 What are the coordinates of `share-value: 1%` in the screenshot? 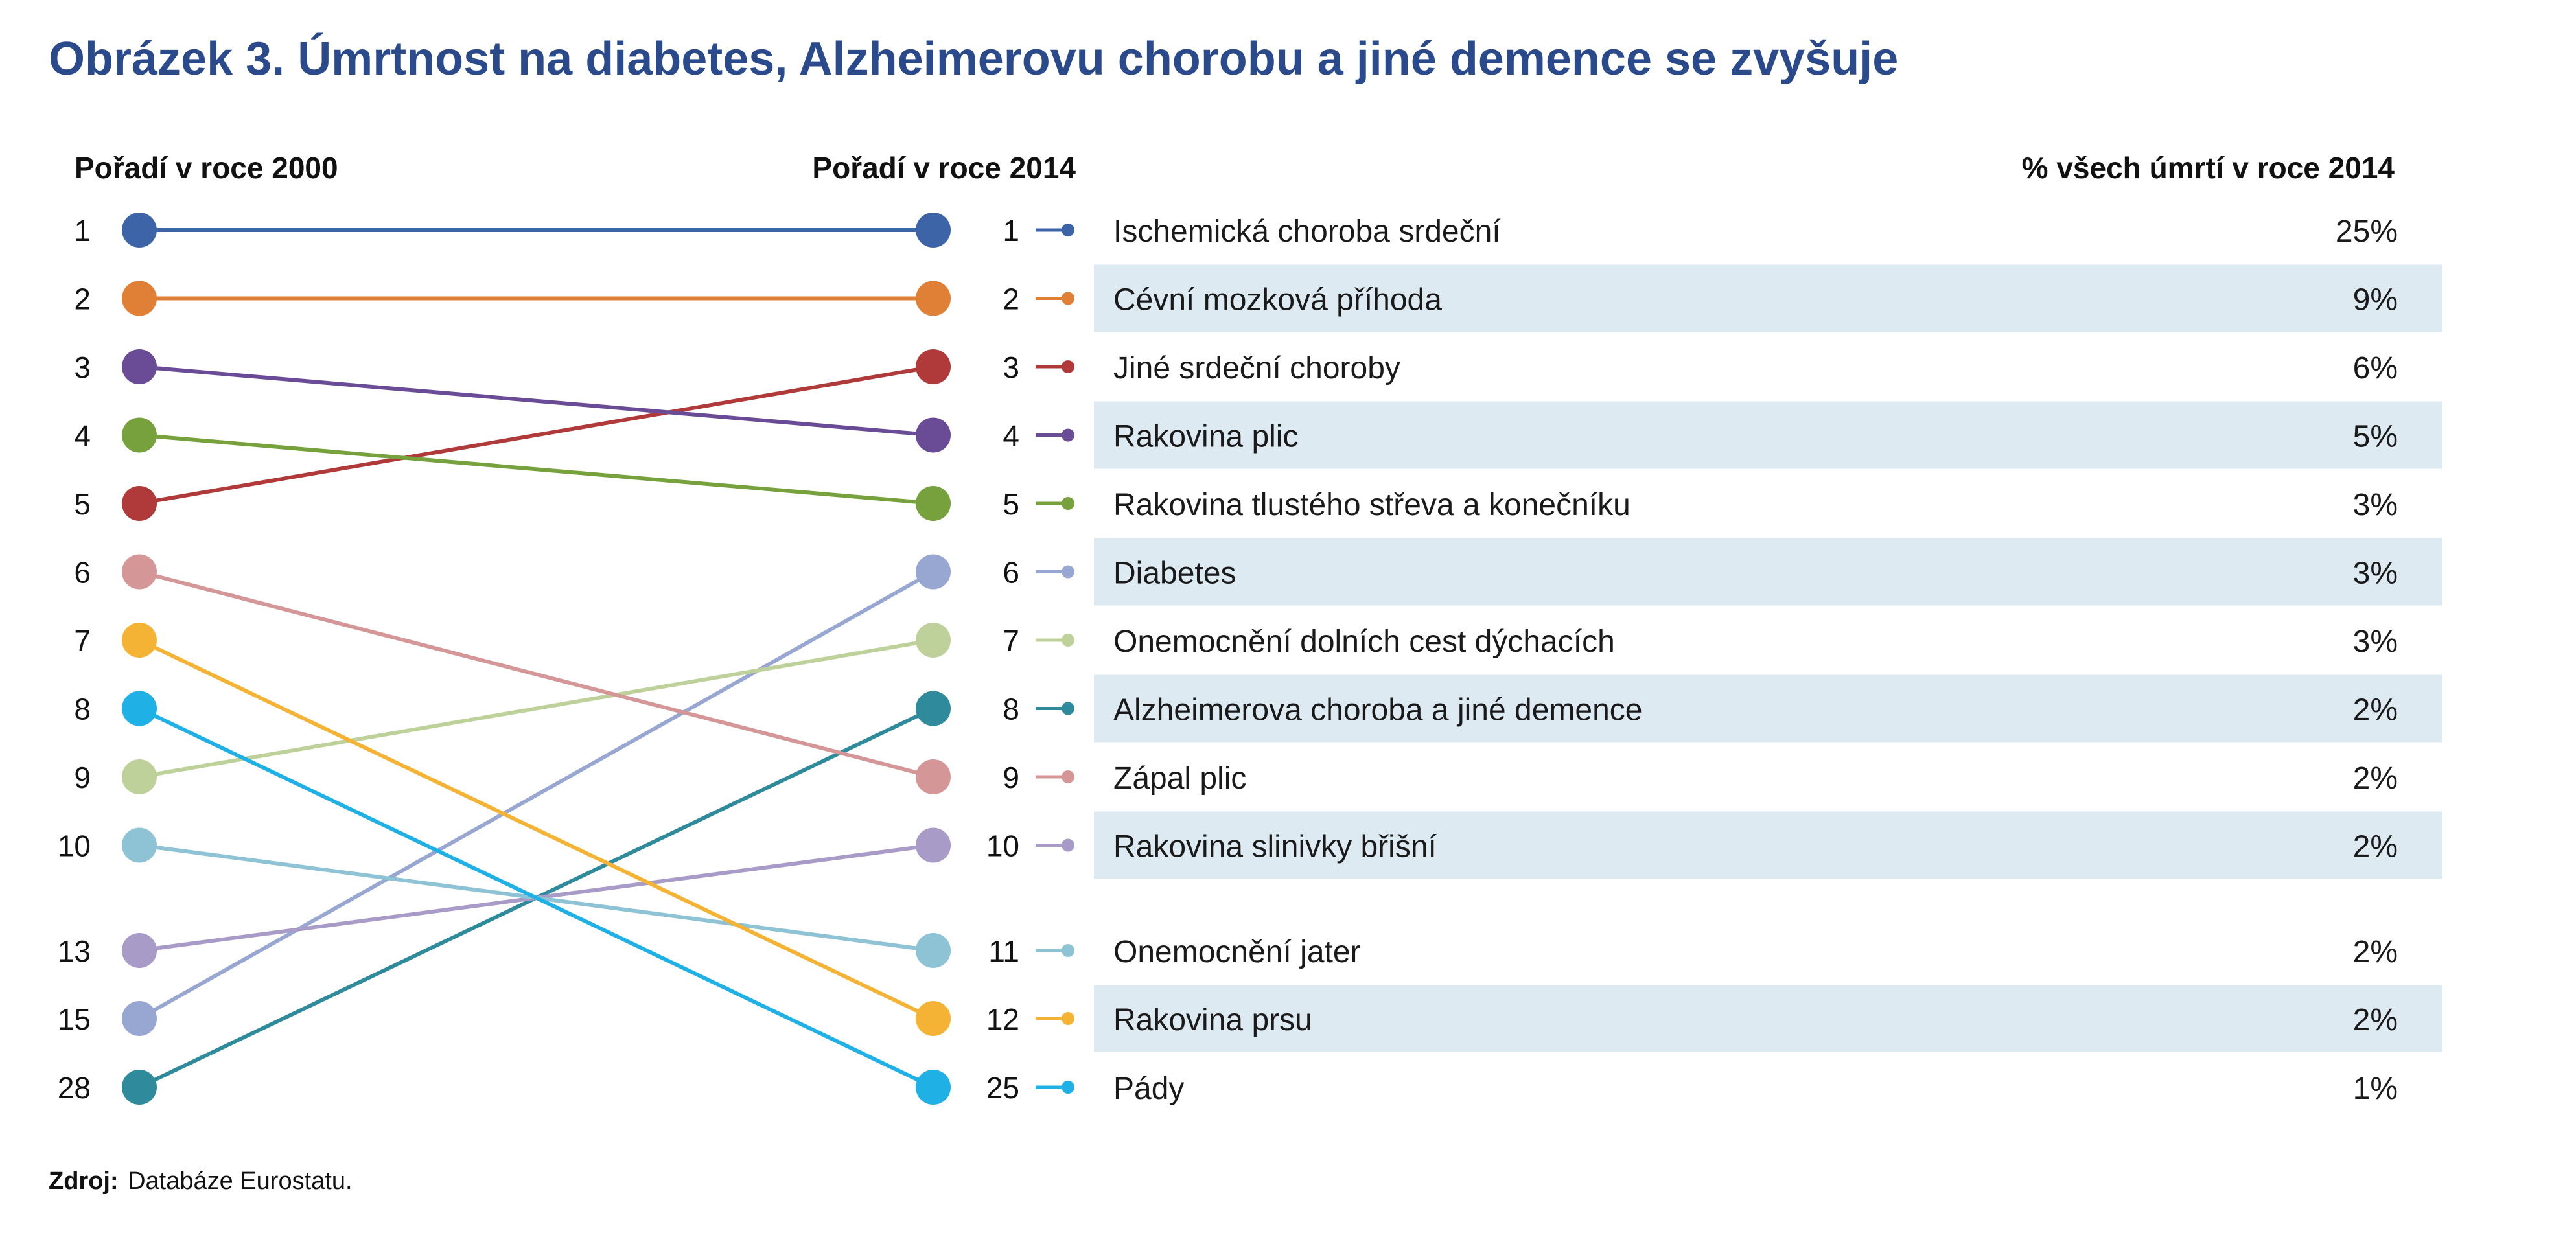 It's located at (2376, 1089).